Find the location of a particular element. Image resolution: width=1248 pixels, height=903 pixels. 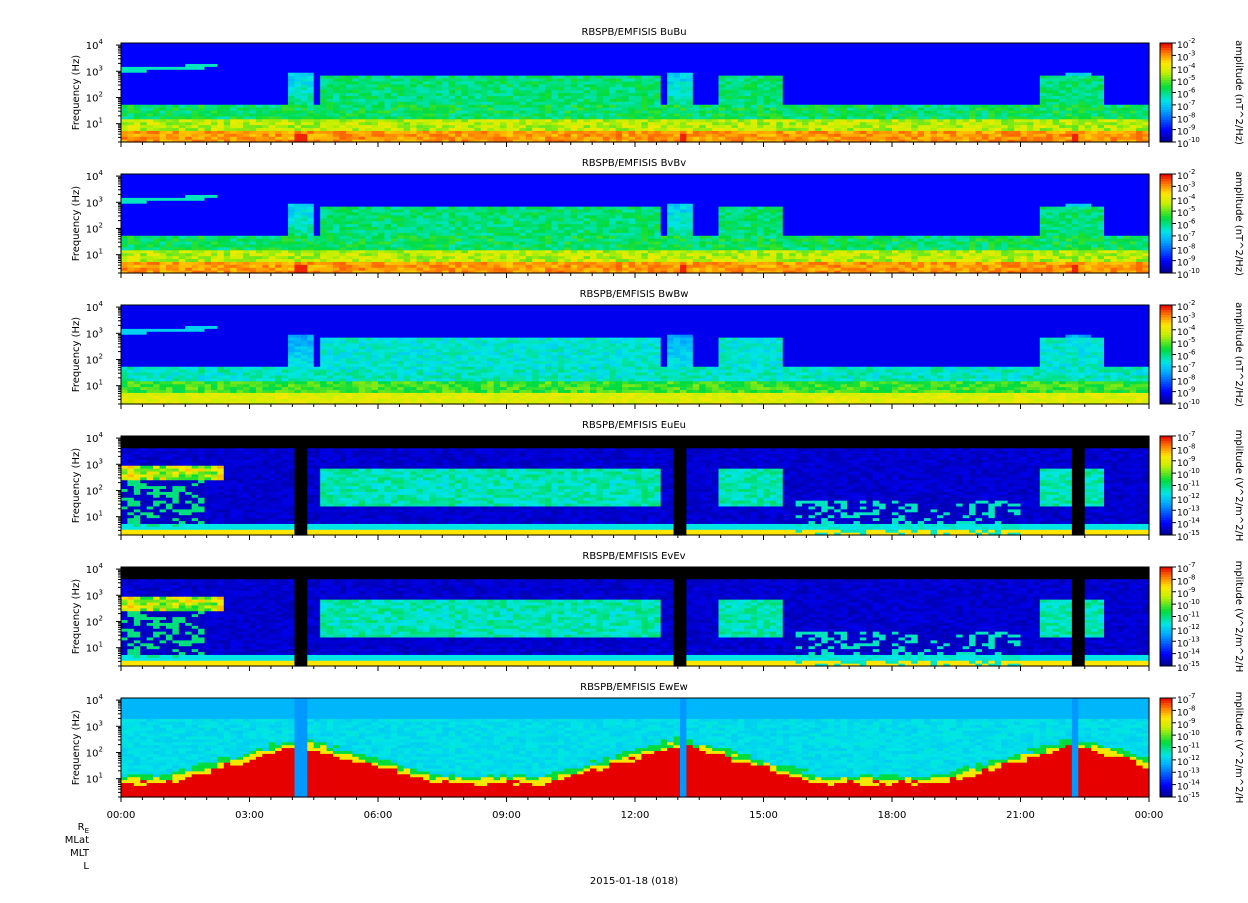

spectrogram-image is located at coordinates (635, 93).